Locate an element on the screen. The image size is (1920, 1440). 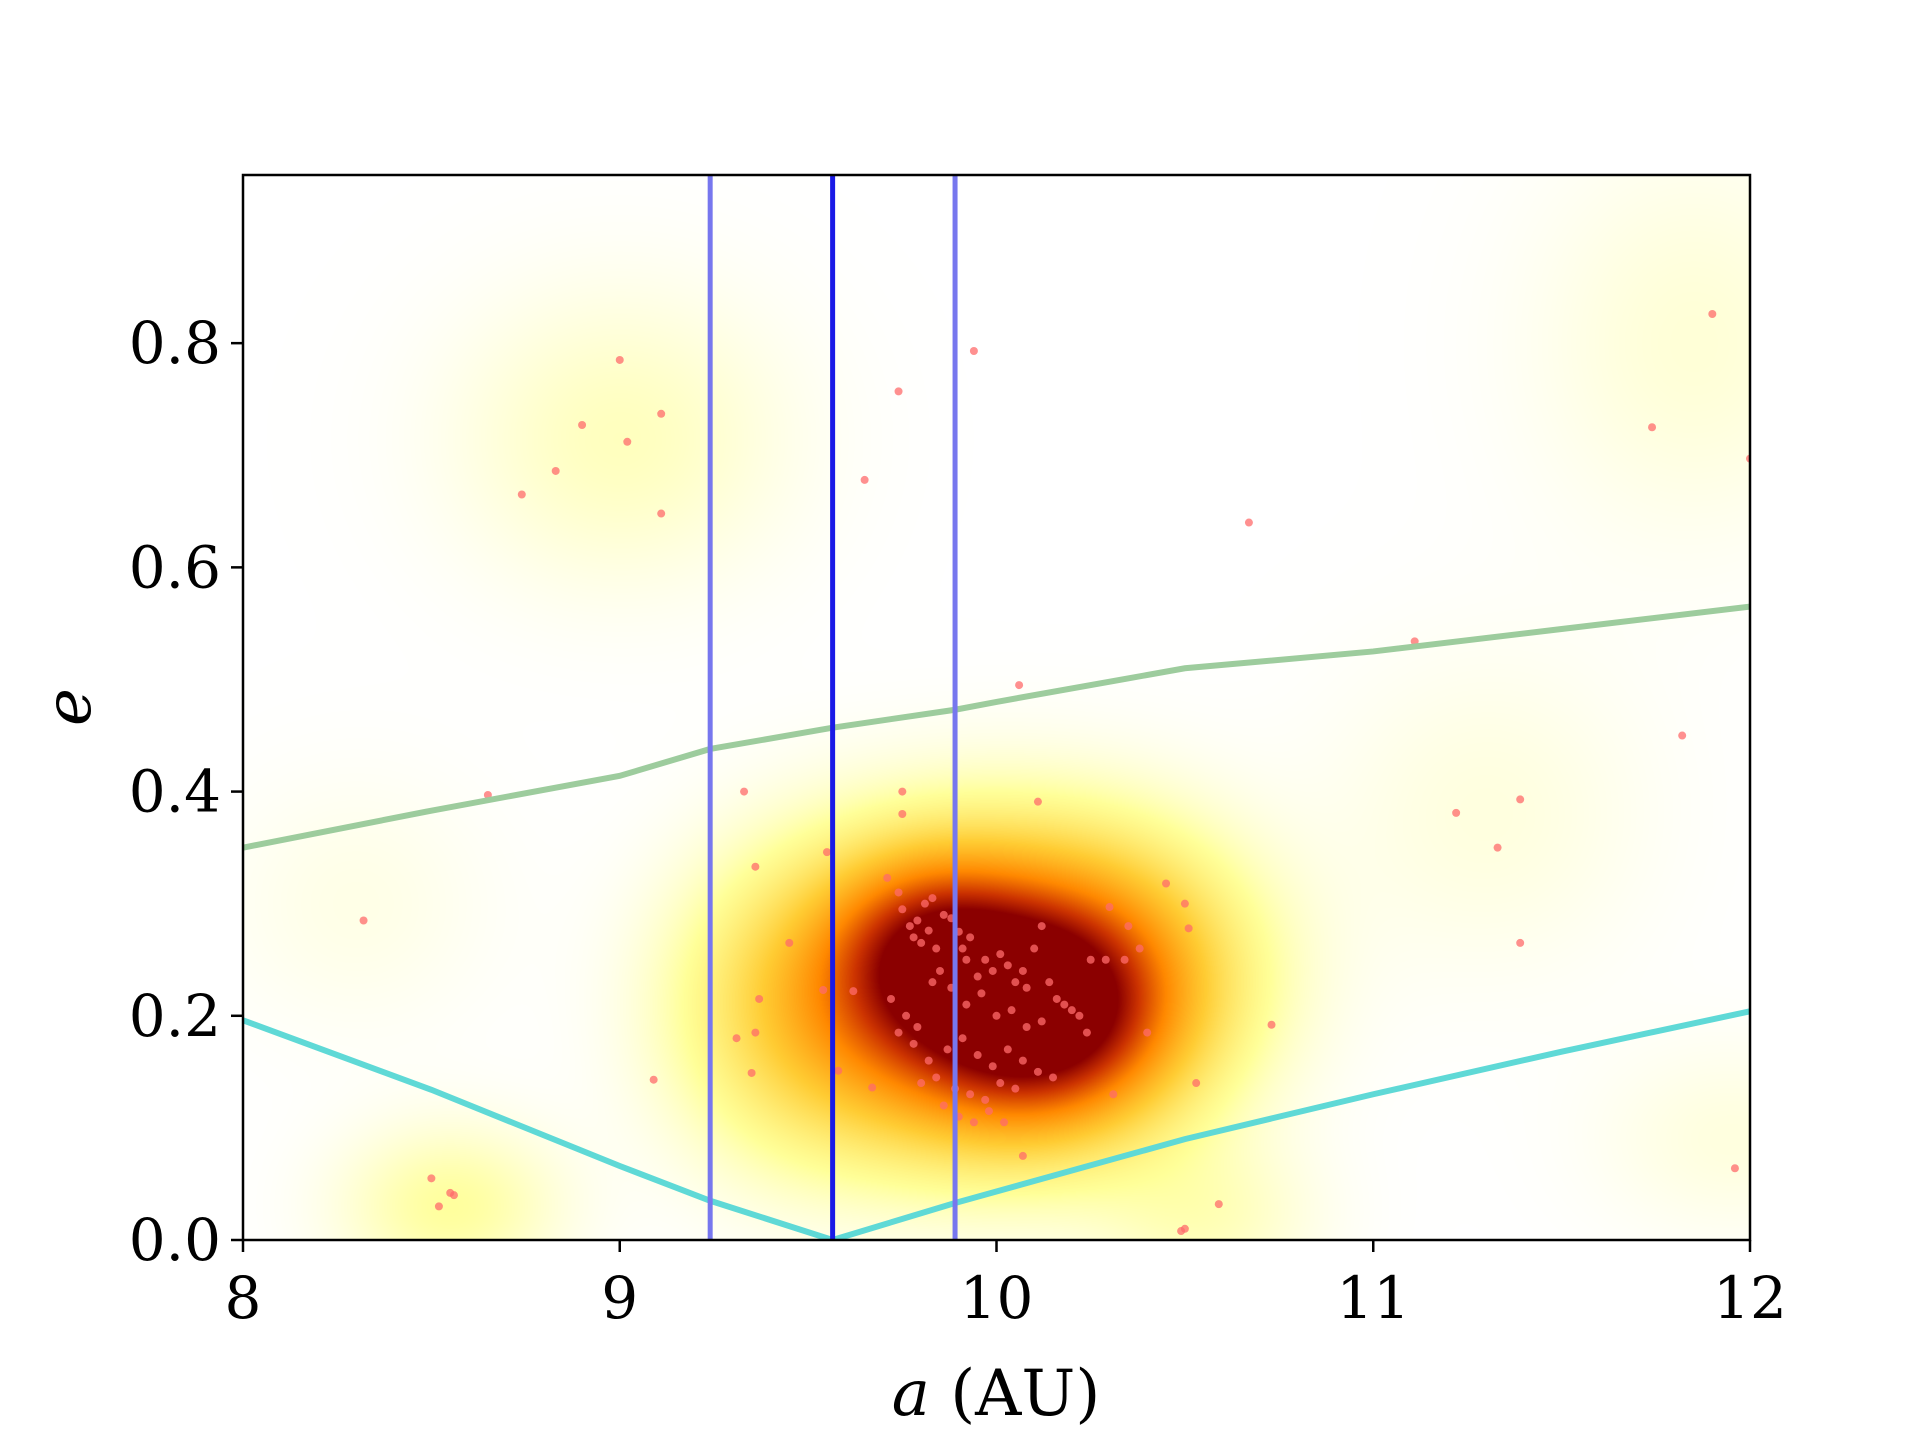
x-axis-variable: a is located at coordinates (911, 1394).